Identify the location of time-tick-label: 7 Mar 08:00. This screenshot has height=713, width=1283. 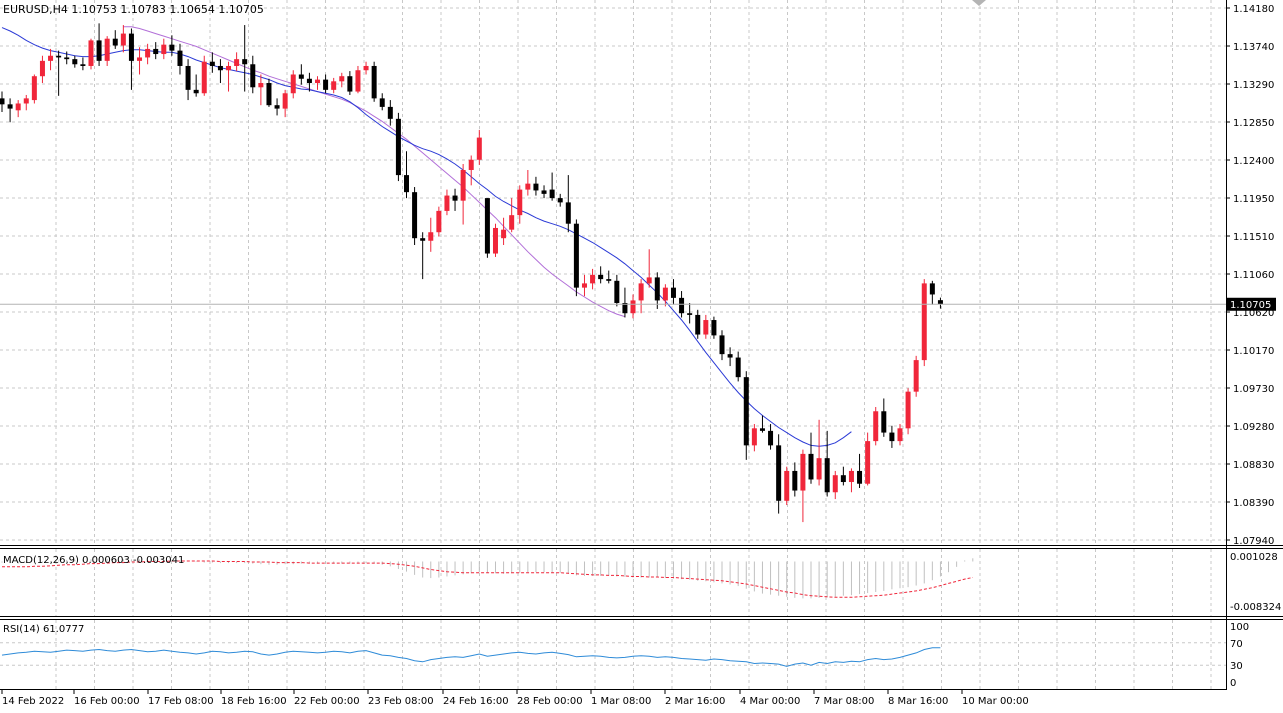
(844, 701).